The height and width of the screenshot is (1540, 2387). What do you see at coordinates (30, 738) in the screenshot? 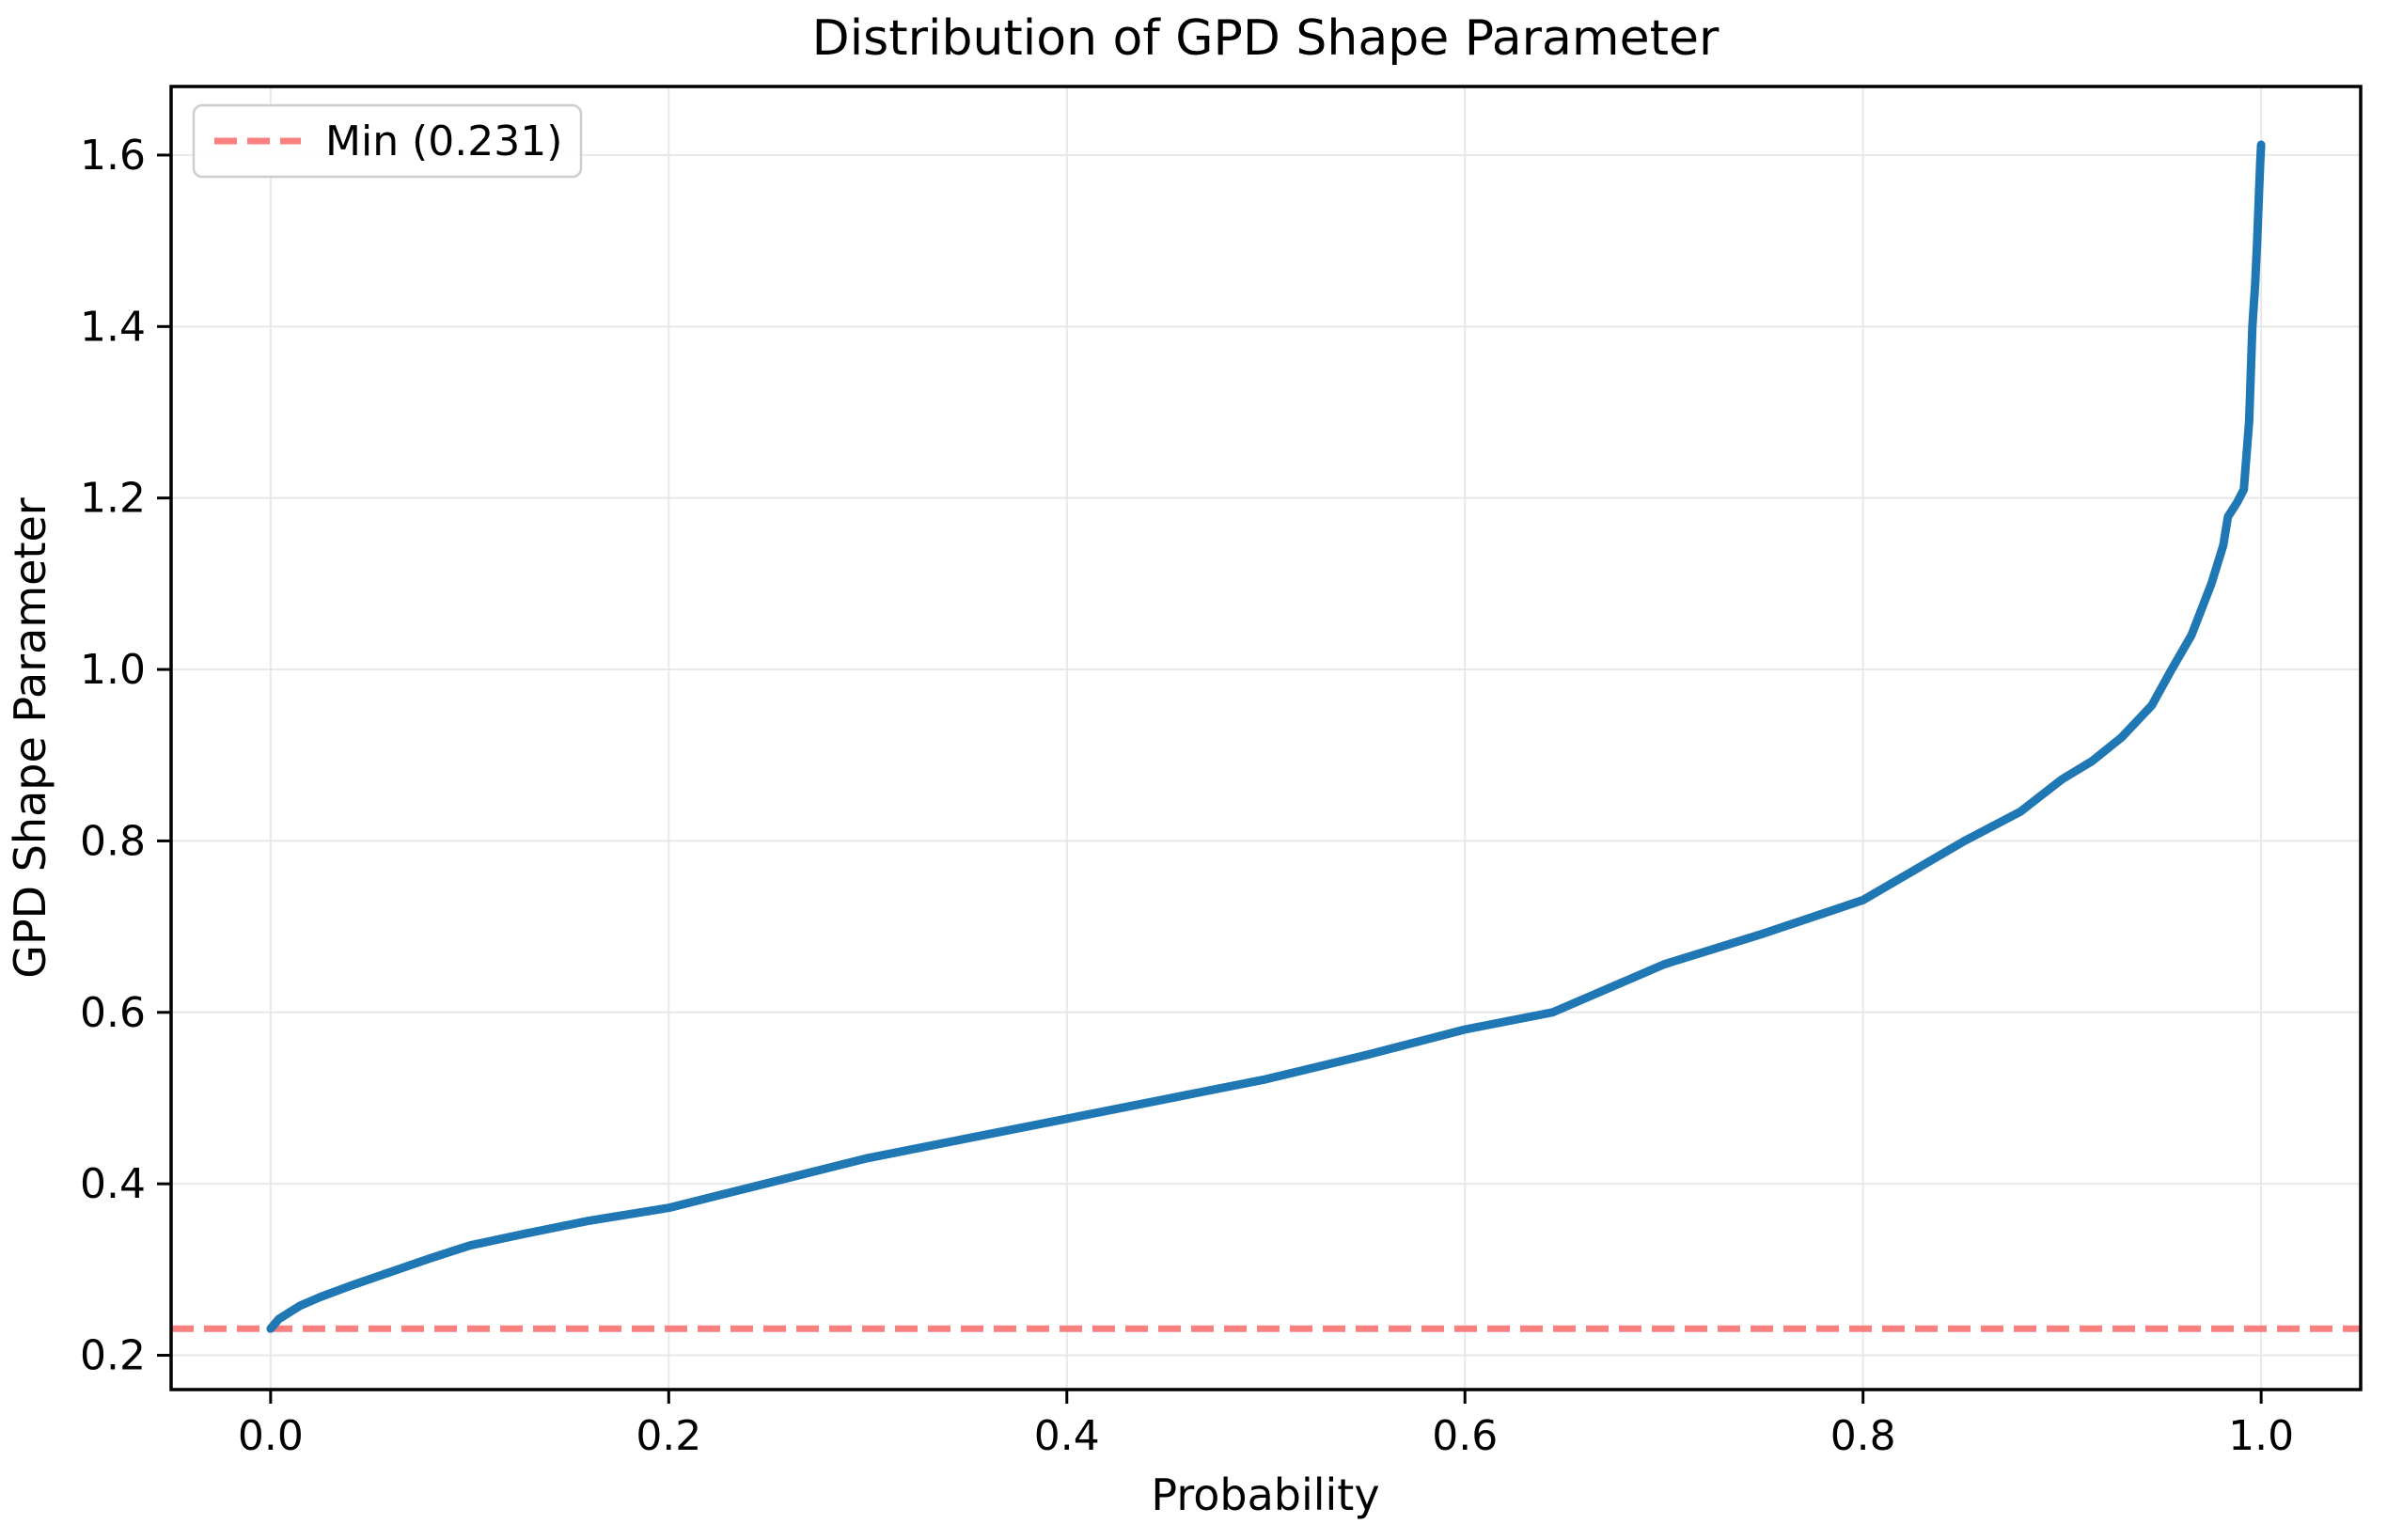
I see `y-axis-label: GPD Shape Parameter` at bounding box center [30, 738].